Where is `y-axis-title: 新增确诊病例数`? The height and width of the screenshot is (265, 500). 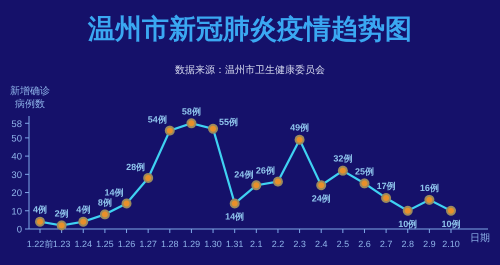
y-axis-title: 新增确诊病例数 is located at coordinates (30, 97).